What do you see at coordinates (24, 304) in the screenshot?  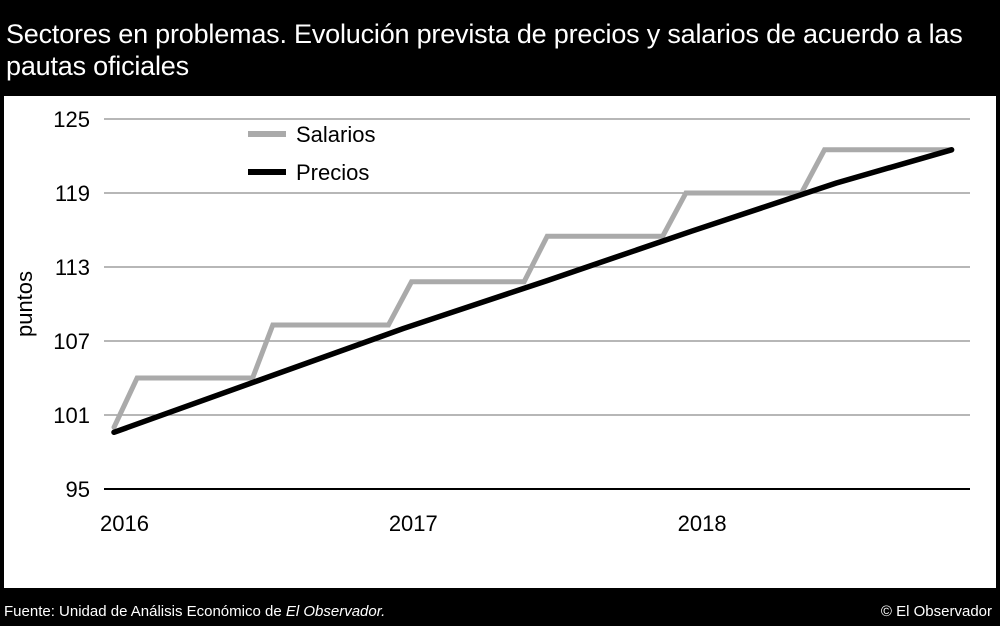 I see `y-axis-label: puntos` at bounding box center [24, 304].